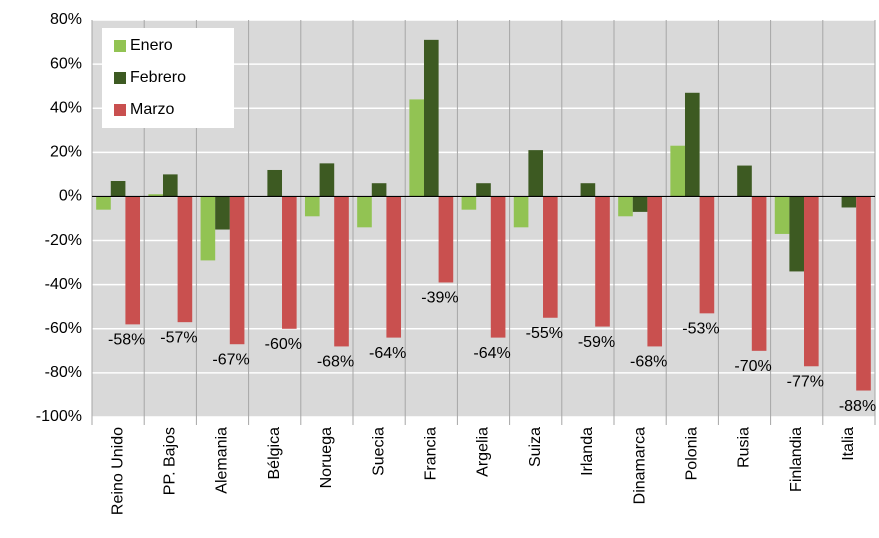  Describe the element at coordinates (274, 453) in the screenshot. I see `x-tick-label: Bélgica` at that location.